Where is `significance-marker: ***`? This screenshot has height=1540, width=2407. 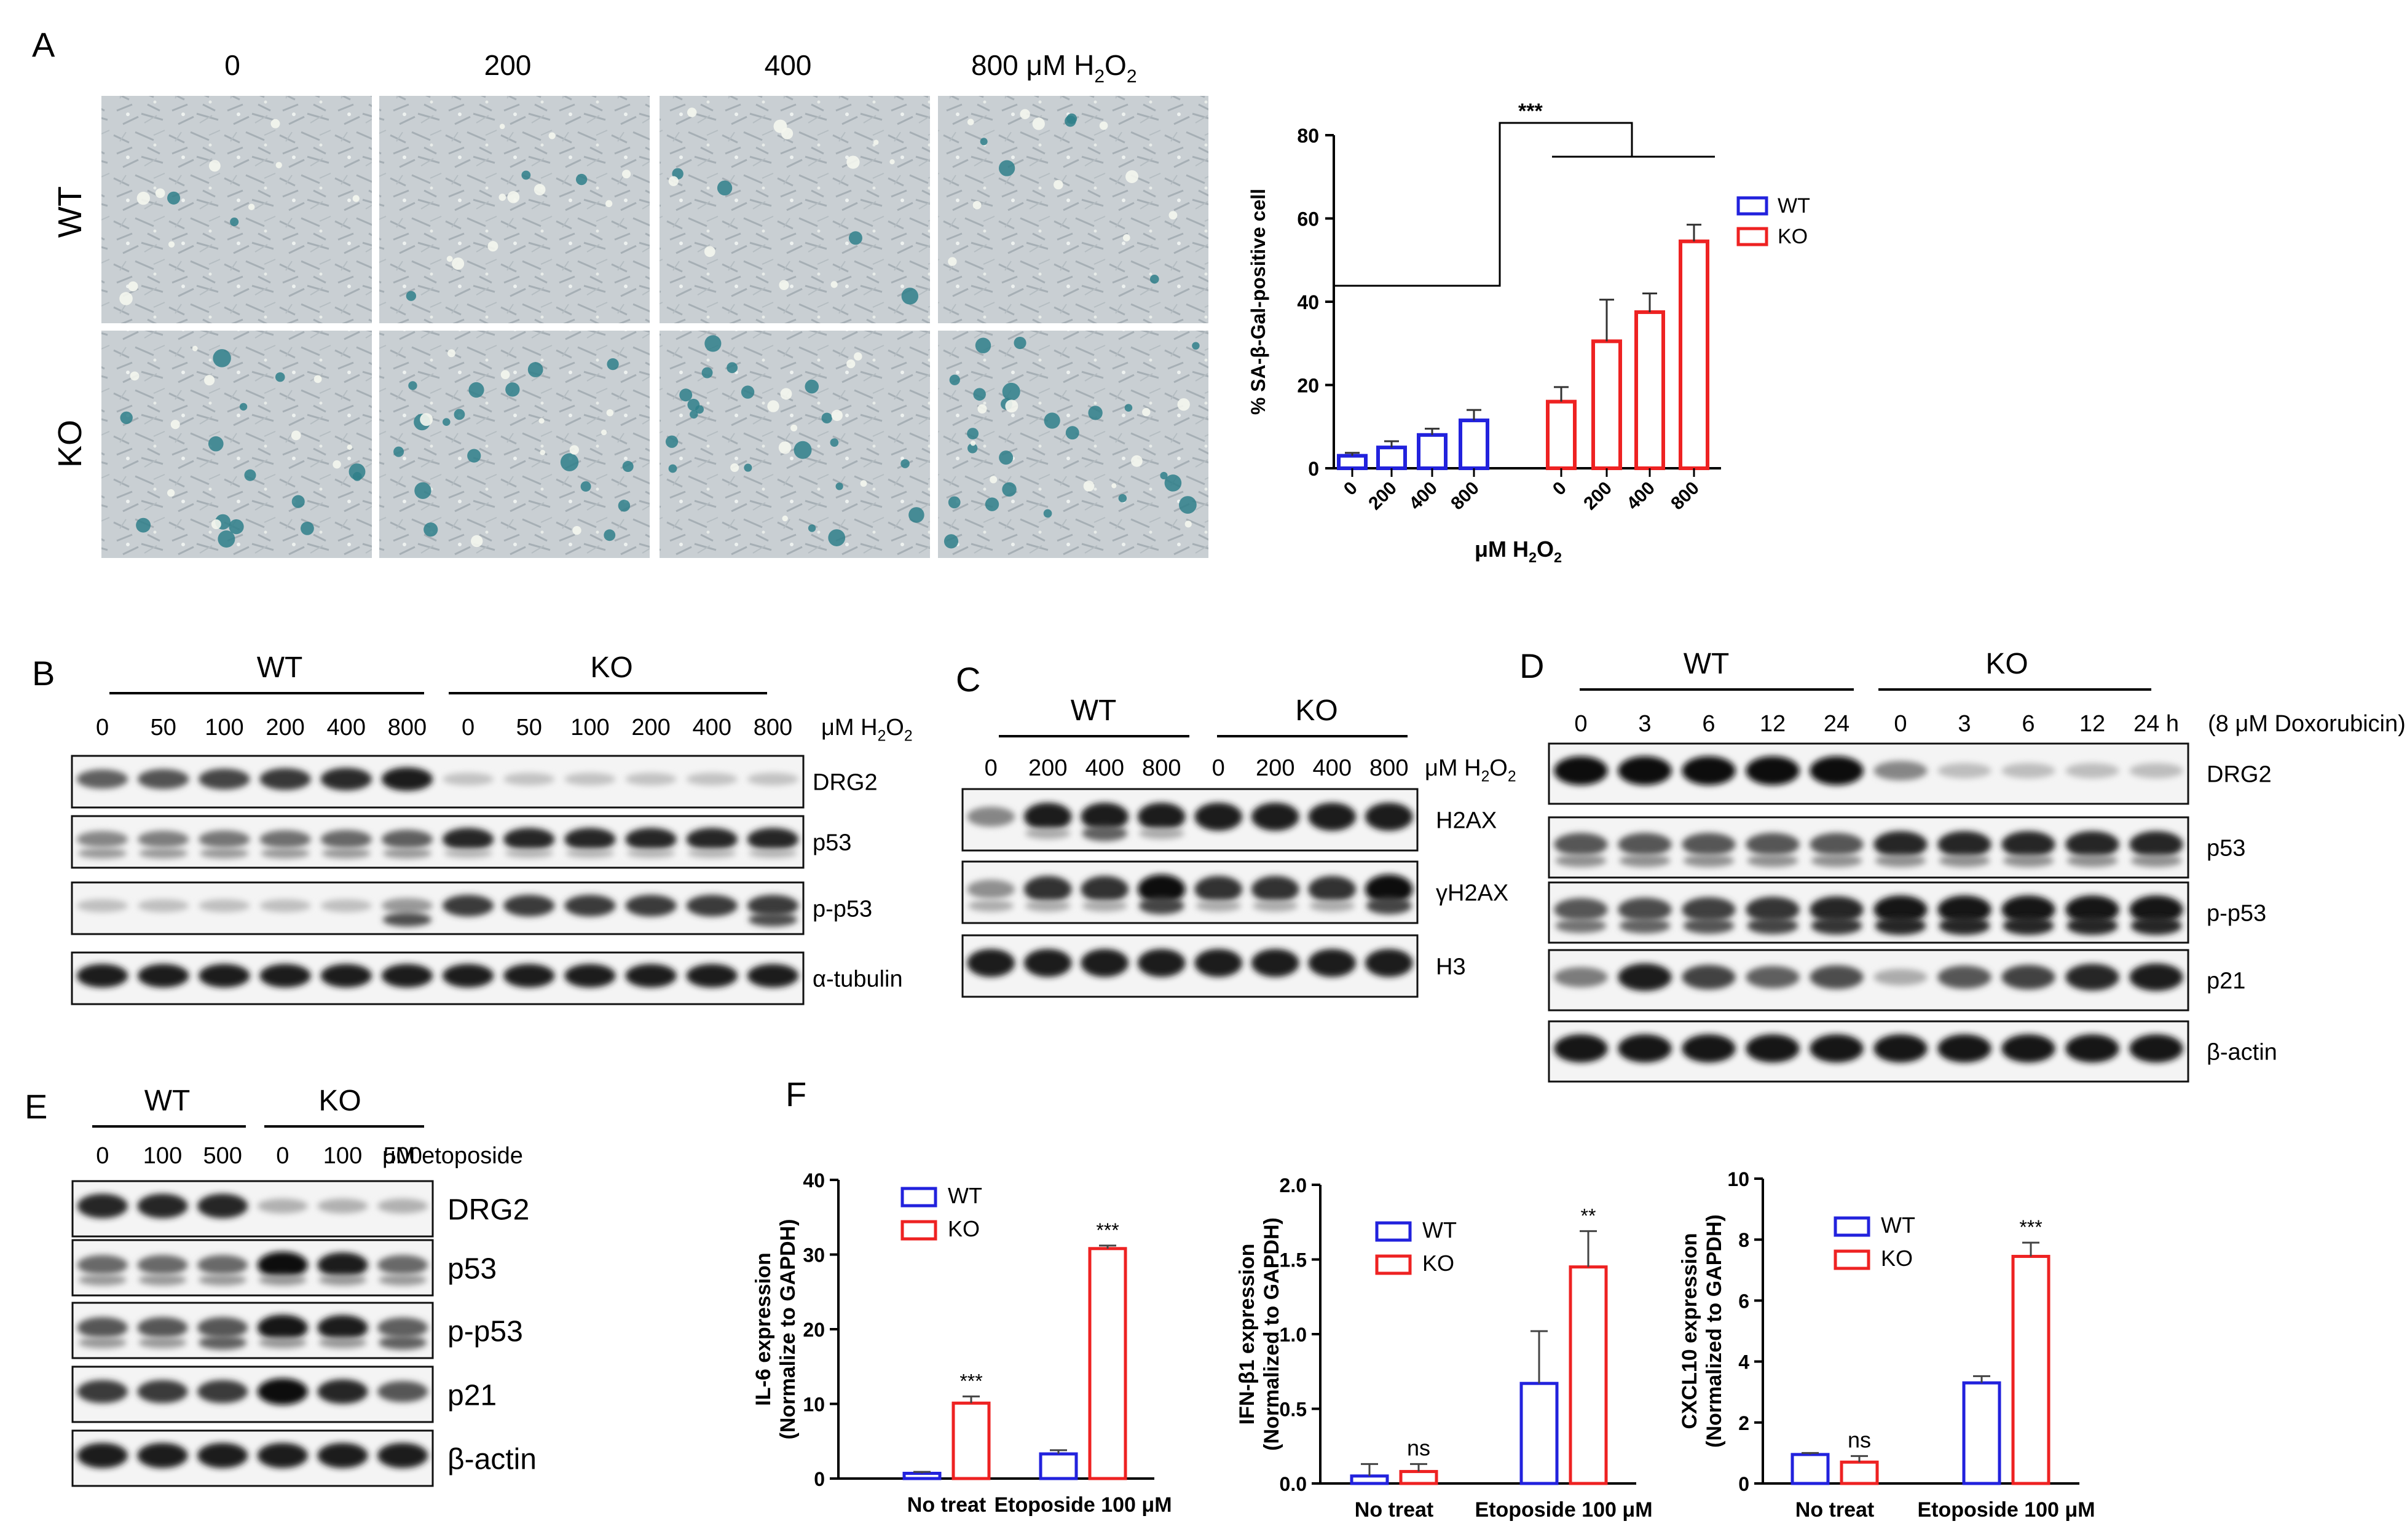
significance-marker: *** is located at coordinates (2031, 1227).